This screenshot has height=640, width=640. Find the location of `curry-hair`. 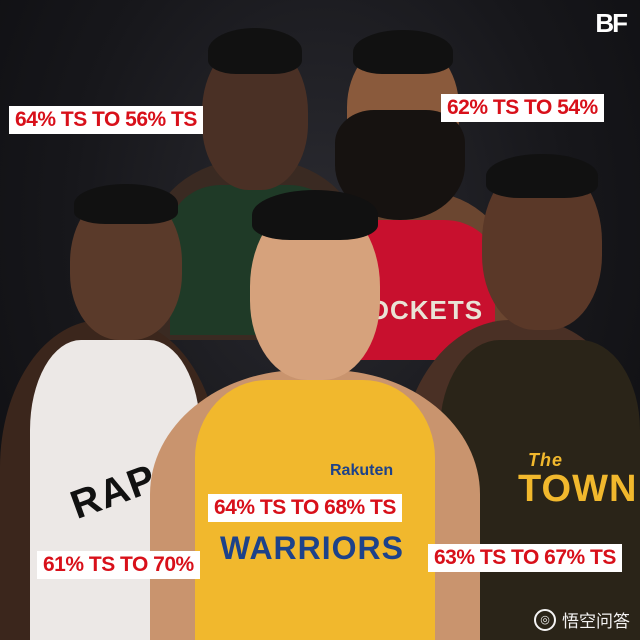

curry-hair is located at coordinates (315, 215).